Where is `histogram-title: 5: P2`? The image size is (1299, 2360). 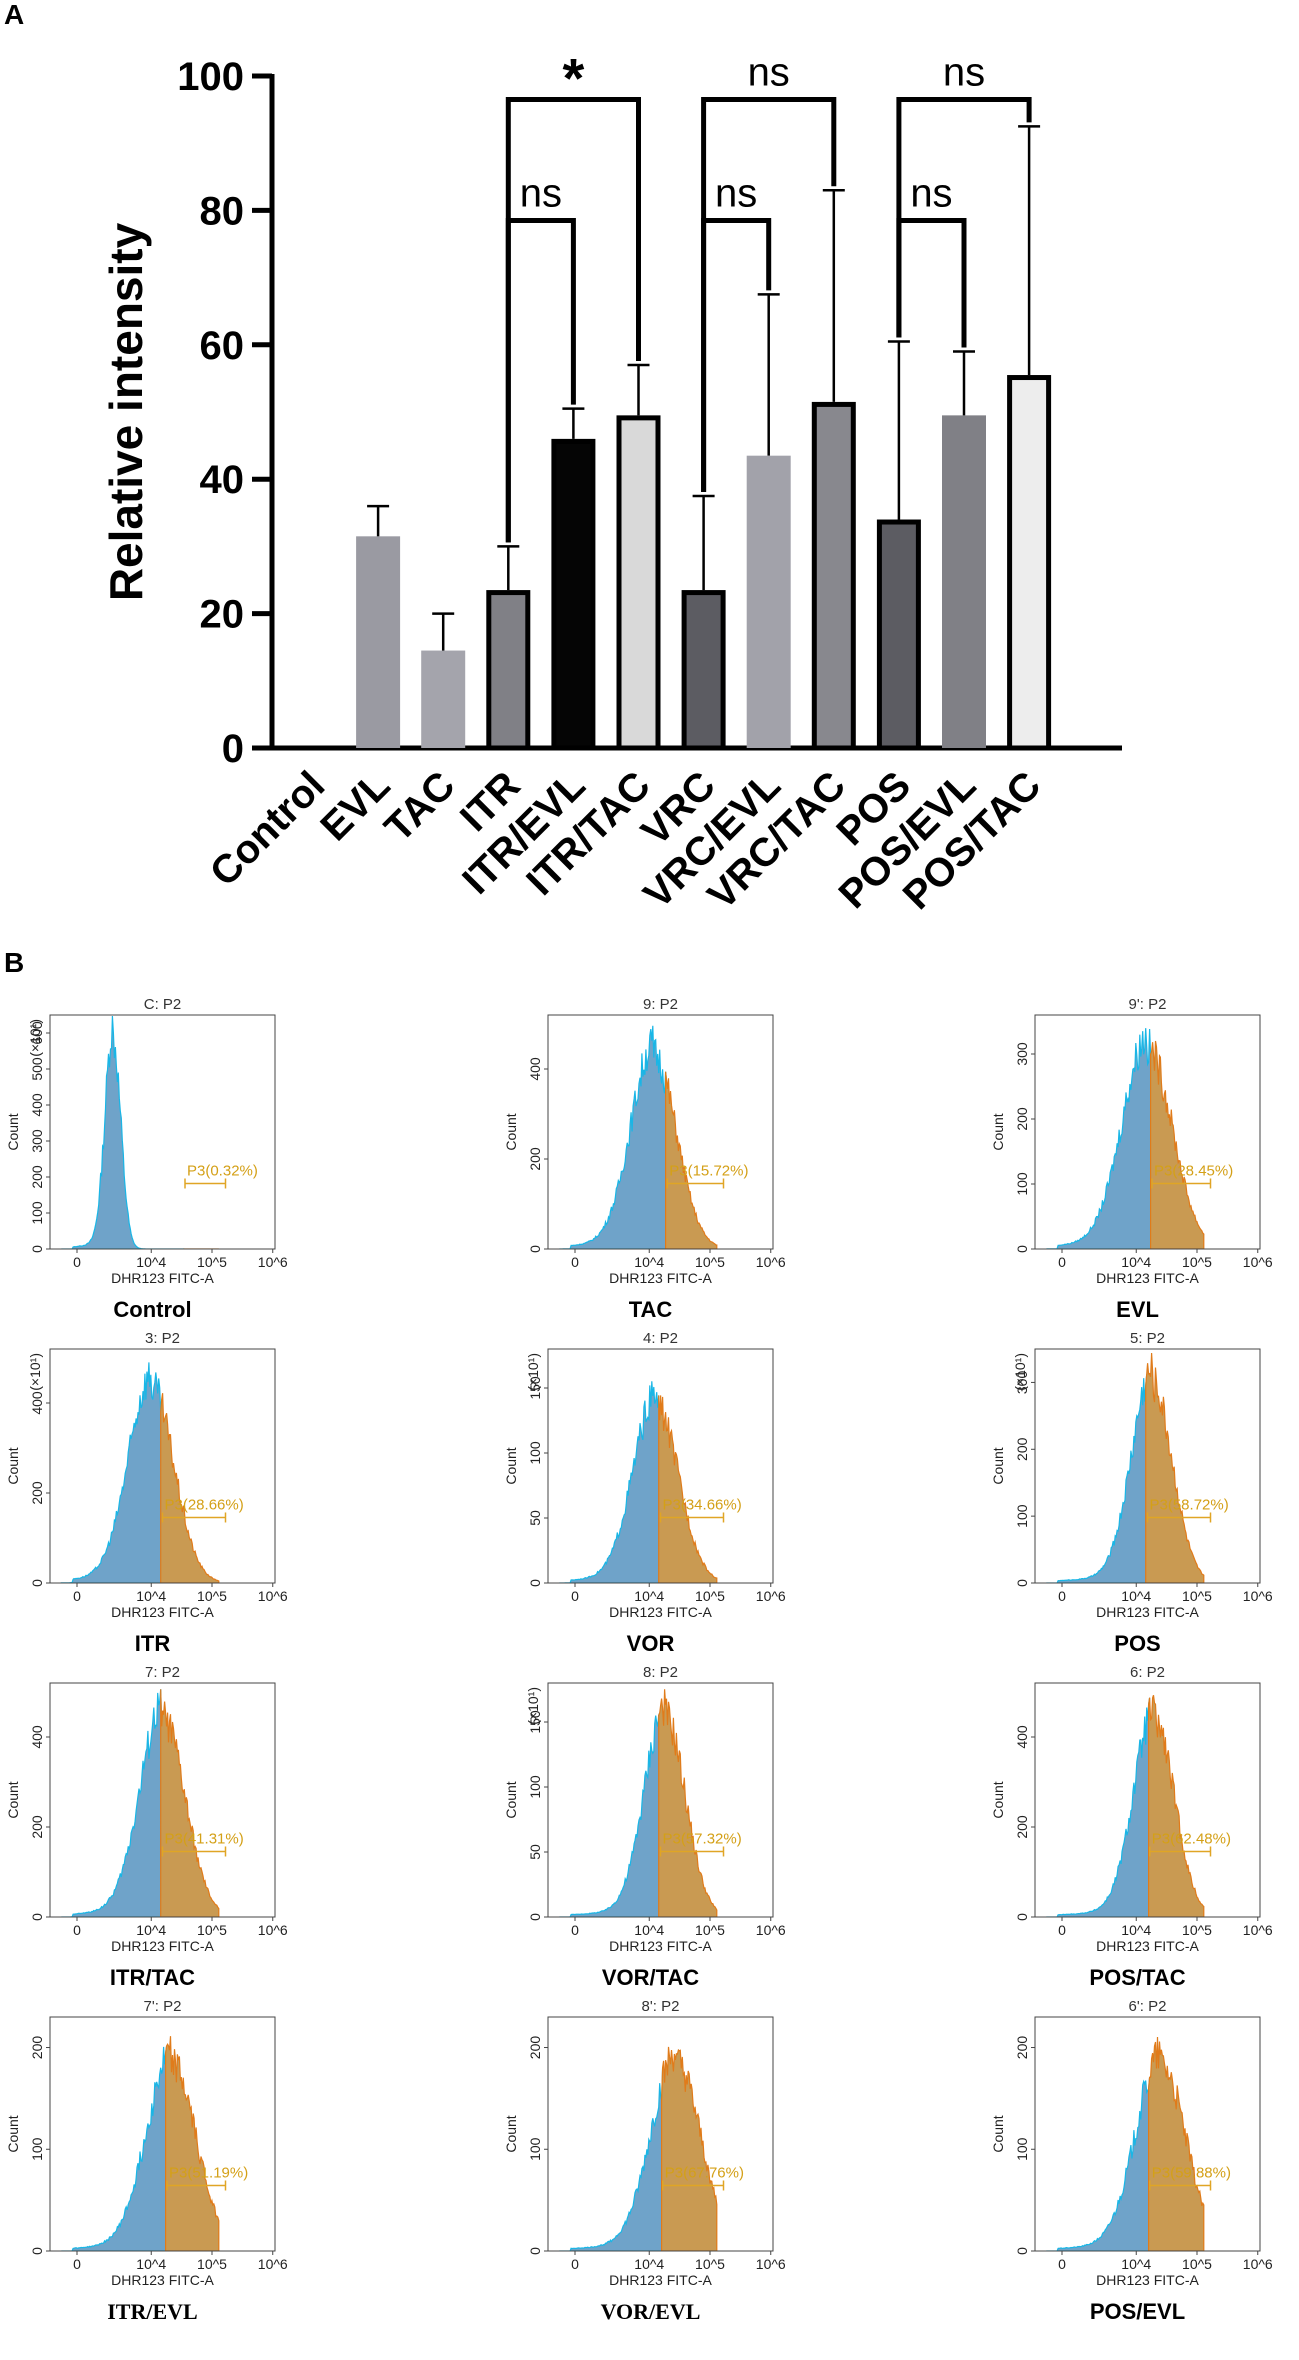 histogram-title: 5: P2 is located at coordinates (1147, 1338).